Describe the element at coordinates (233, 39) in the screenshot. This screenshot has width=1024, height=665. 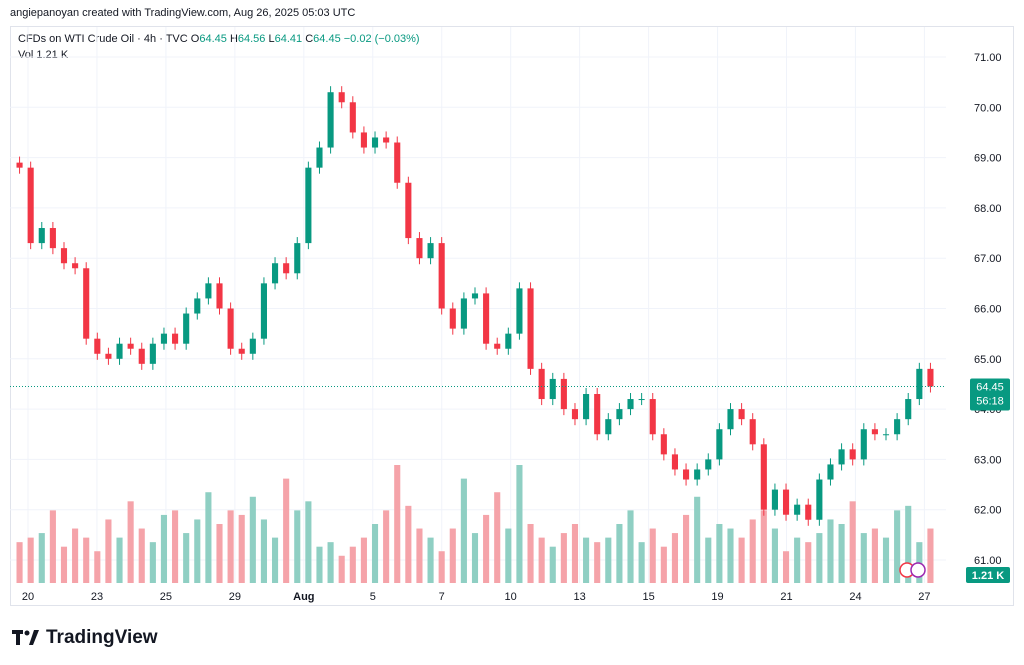
I see `high-label: H` at that location.